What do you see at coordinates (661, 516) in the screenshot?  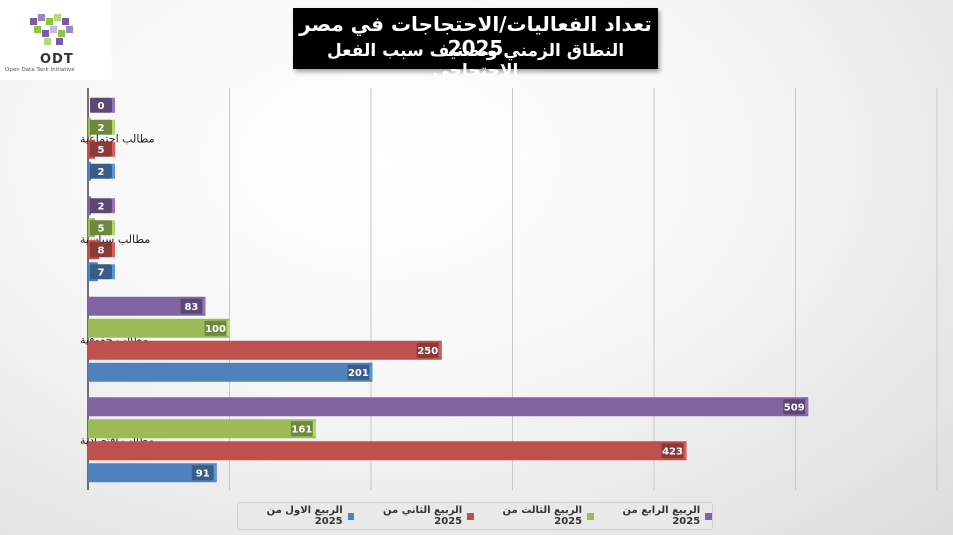 I see `legend-label: الربيع الرابع من 2025` at bounding box center [661, 516].